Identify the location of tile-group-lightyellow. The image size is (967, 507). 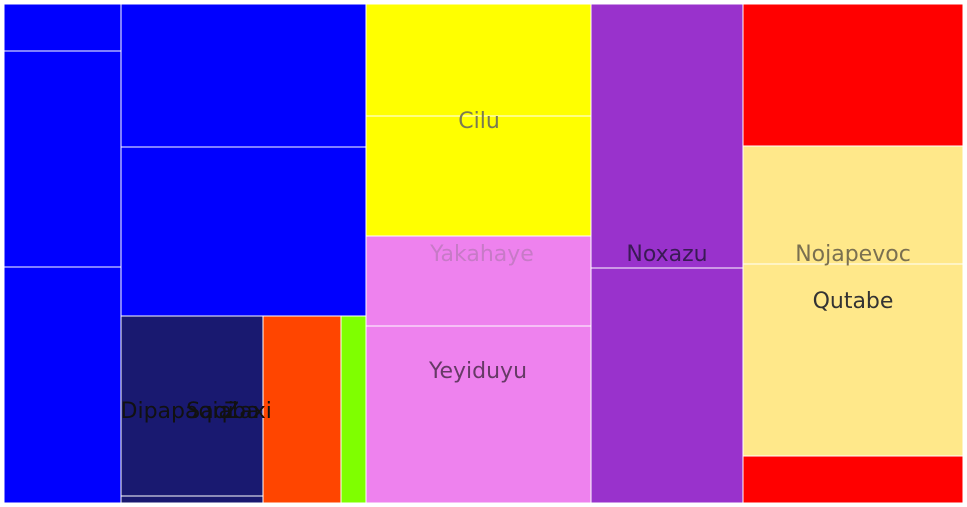
(853, 301).